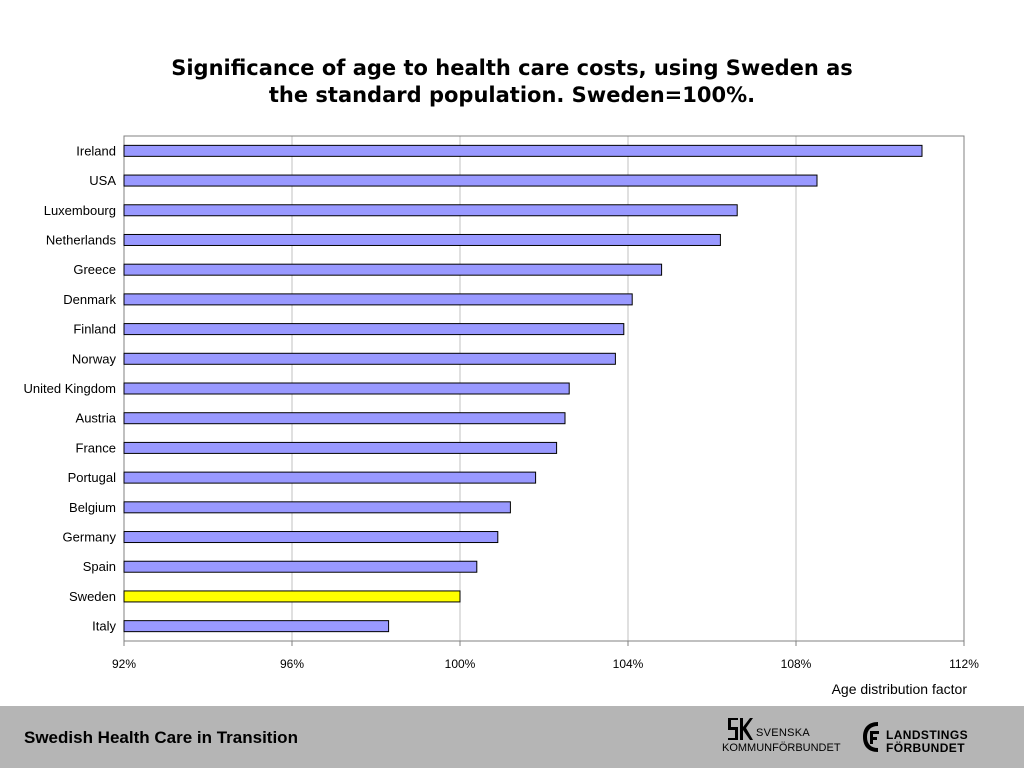 This screenshot has height=768, width=1024. I want to click on lf-logo-line-1: LANDSTINGS, so click(927, 735).